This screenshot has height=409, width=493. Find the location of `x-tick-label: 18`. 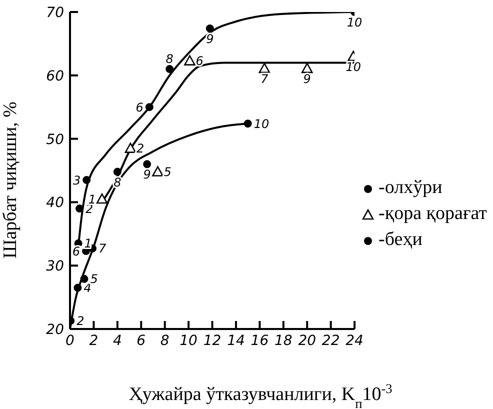

x-tick-label: 18 is located at coordinates (283, 340).